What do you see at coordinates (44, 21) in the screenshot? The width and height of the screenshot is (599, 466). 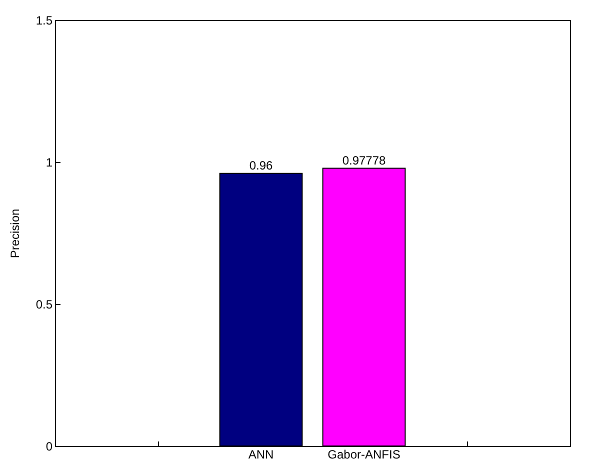 I see `y-tick-label: 1.5` at bounding box center [44, 21].